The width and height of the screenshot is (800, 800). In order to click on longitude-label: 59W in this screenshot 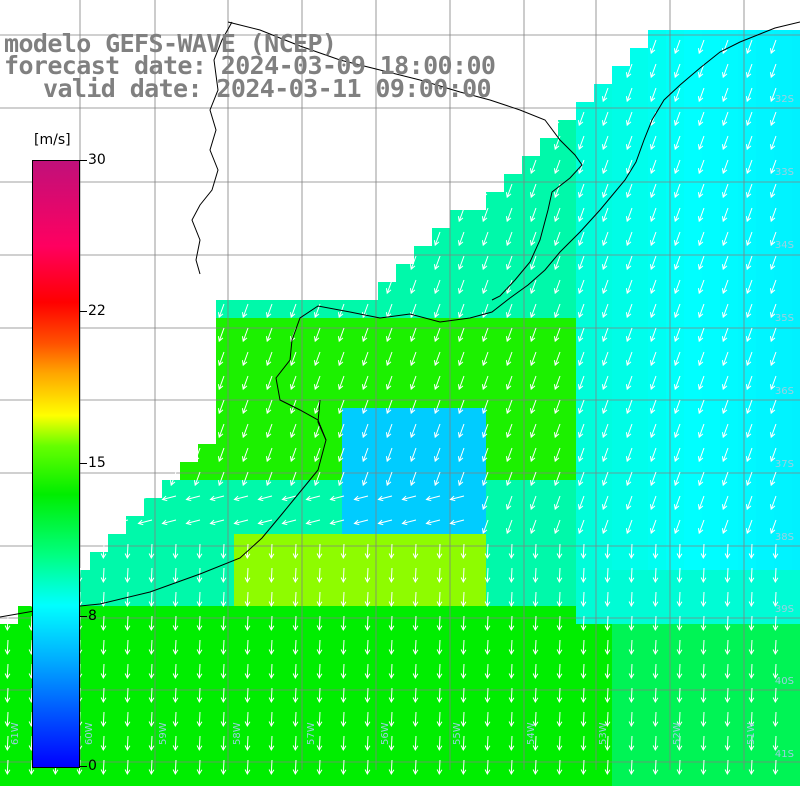, I will do `click(163, 733)`.